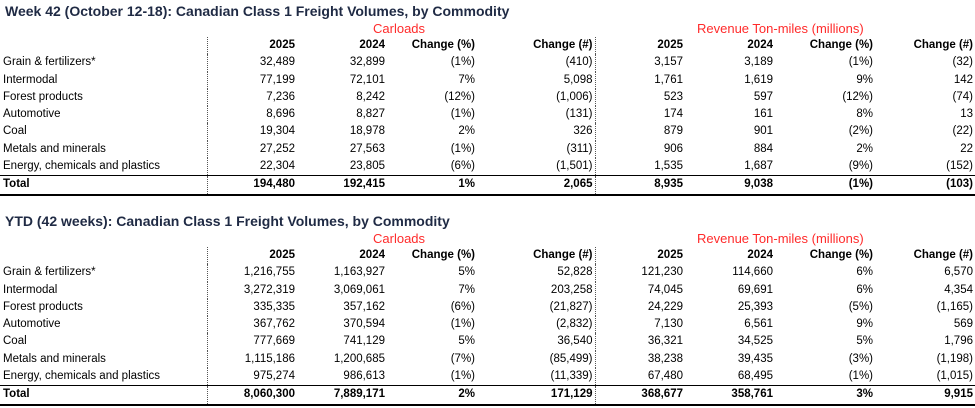 This screenshot has width=975, height=408. Describe the element at coordinates (536, 80) in the screenshot. I see `table-cell: 5,098` at that location.